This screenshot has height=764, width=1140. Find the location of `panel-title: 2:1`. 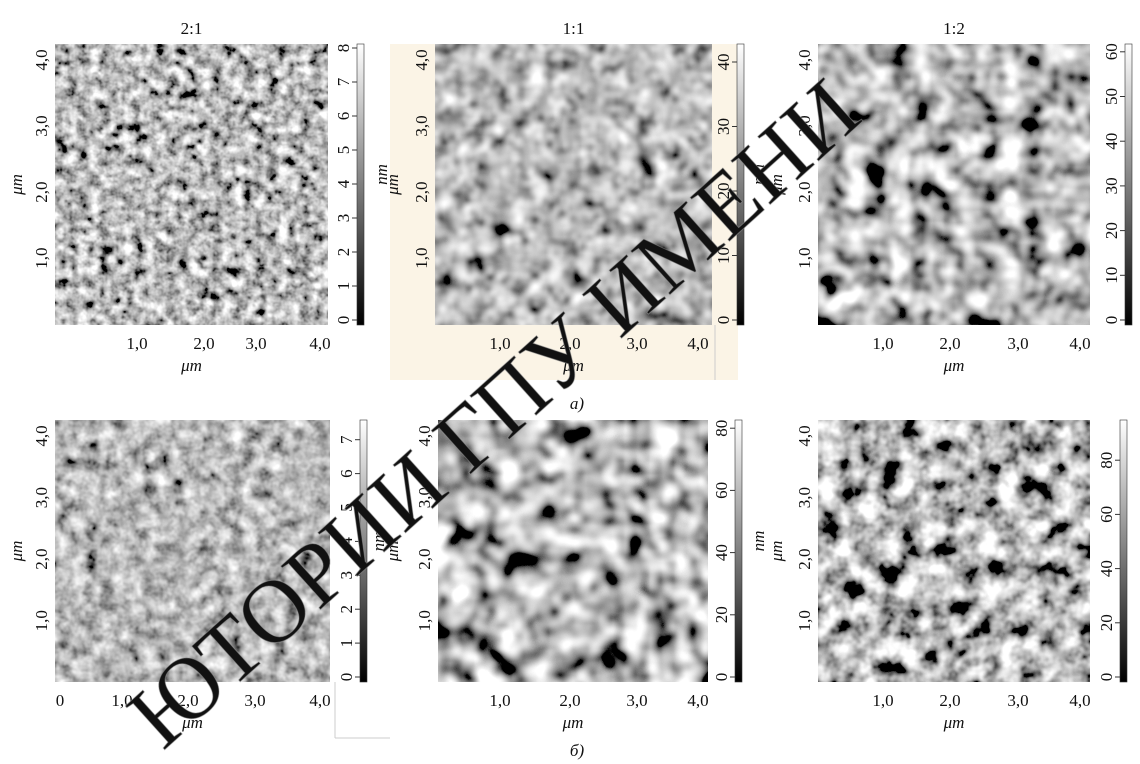

panel-title: 2:1 is located at coordinates (192, 28).